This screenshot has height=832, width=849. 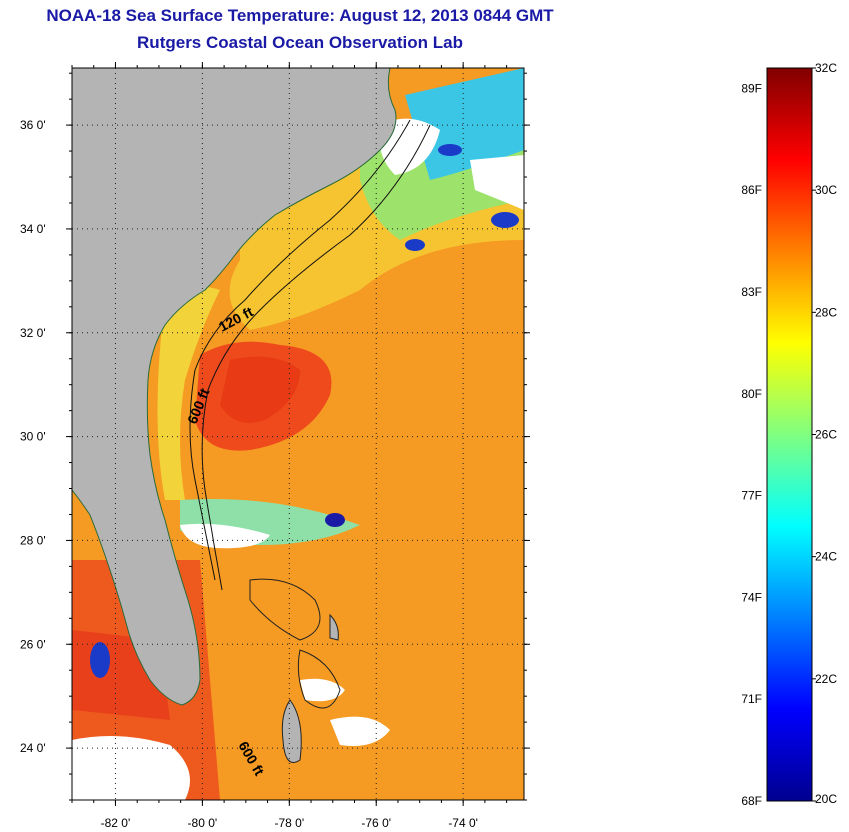 What do you see at coordinates (826, 190) in the screenshot?
I see `colorbar-celsius-label: 30C` at bounding box center [826, 190].